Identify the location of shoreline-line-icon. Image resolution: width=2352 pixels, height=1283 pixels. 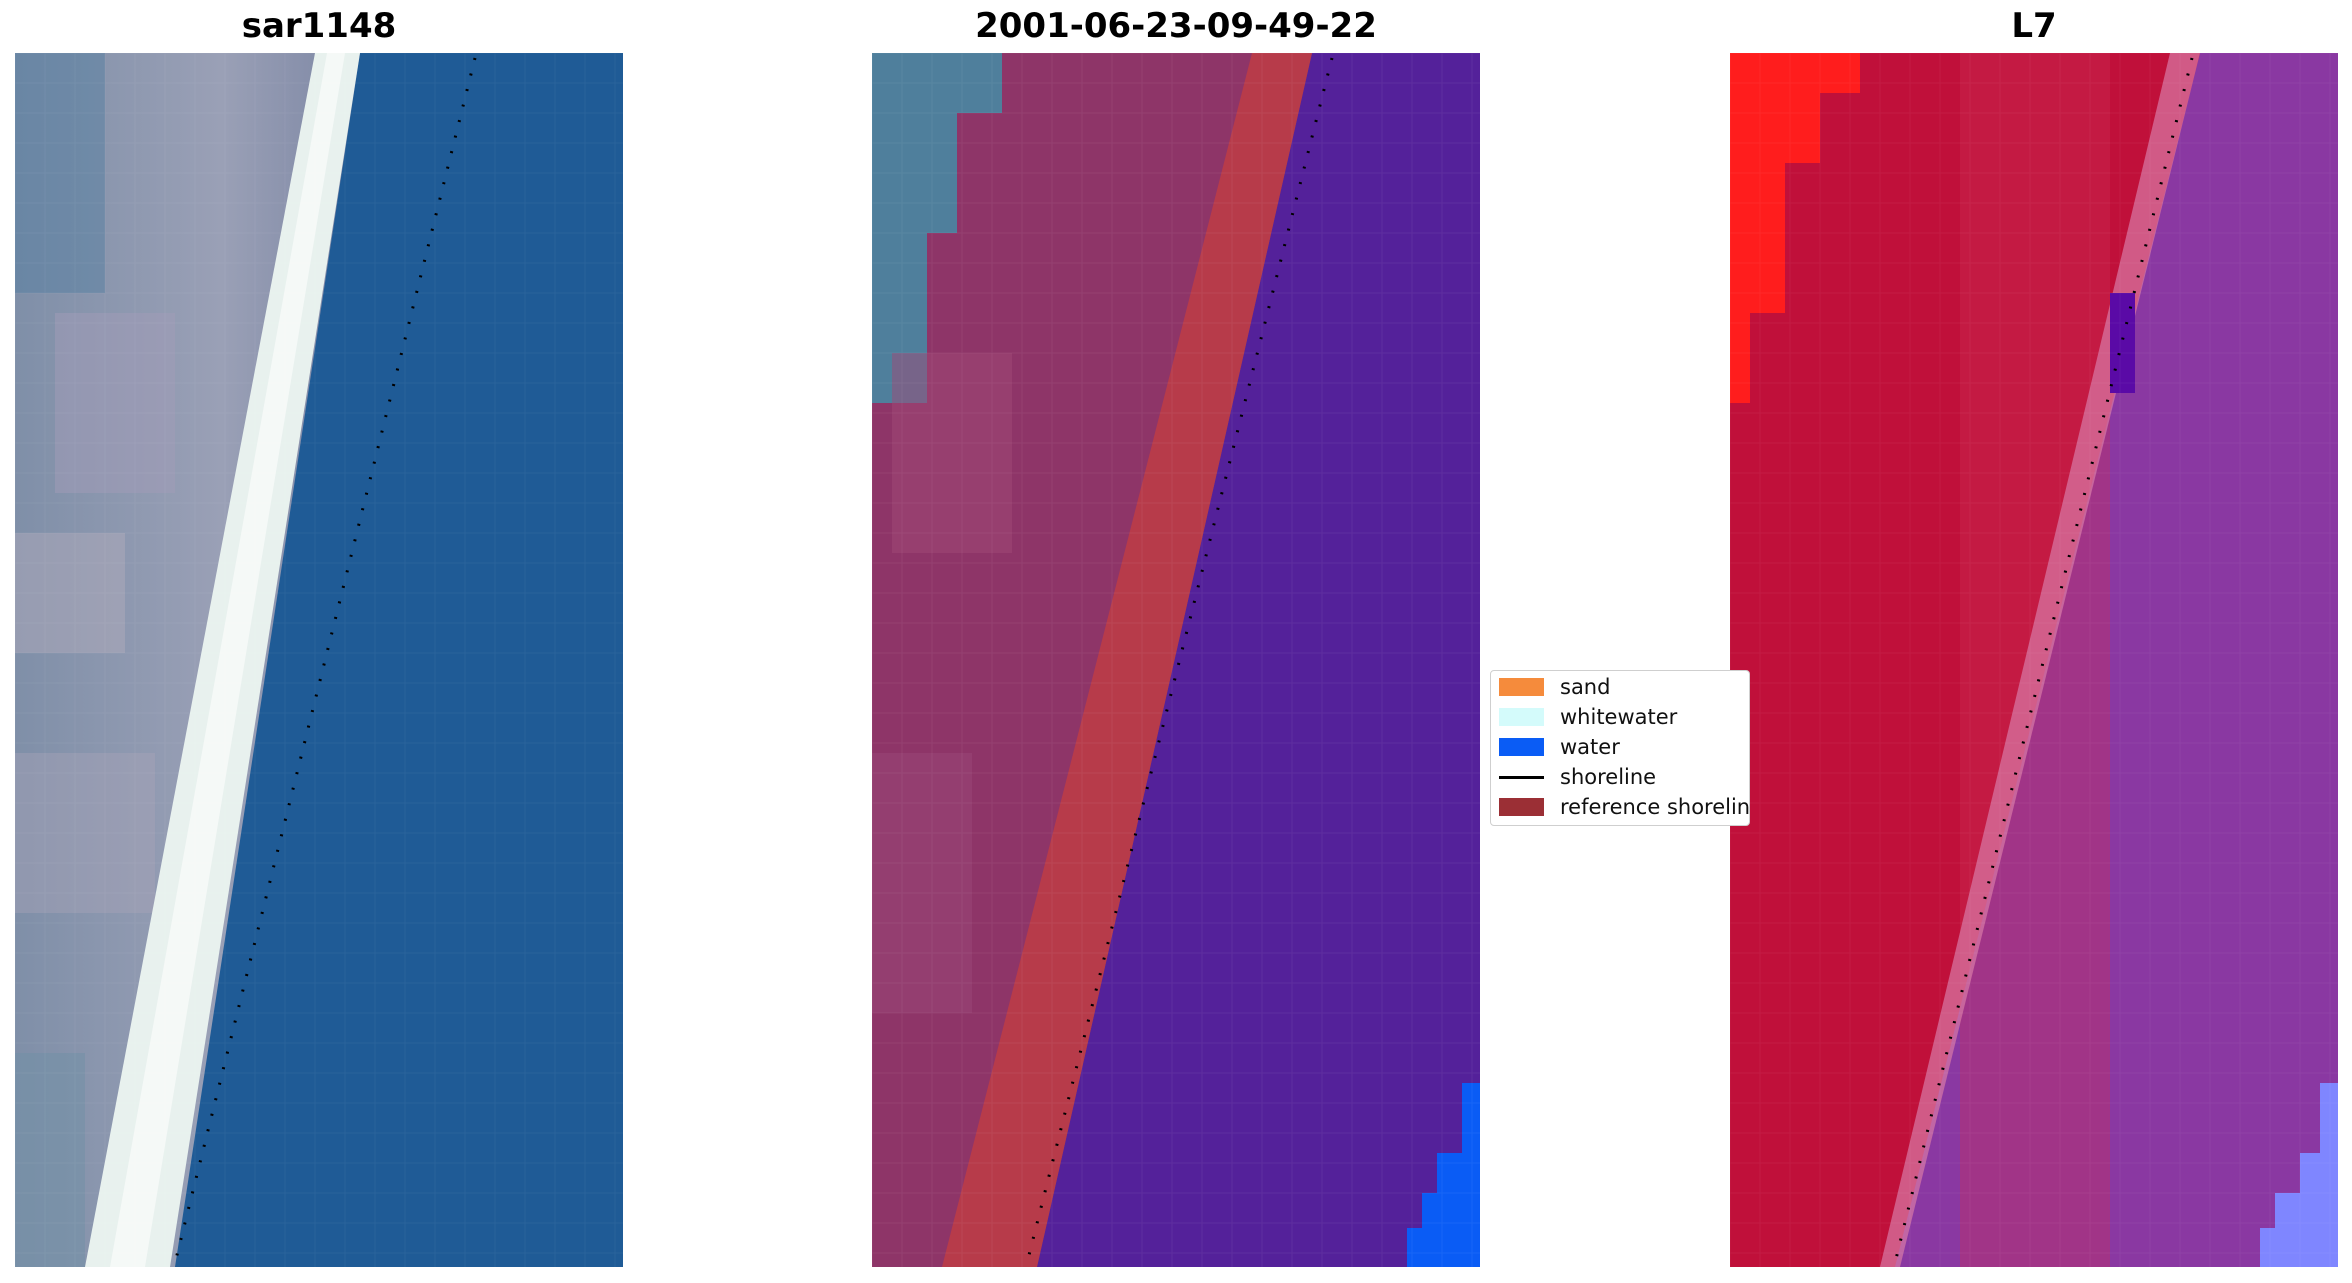
(1521, 777).